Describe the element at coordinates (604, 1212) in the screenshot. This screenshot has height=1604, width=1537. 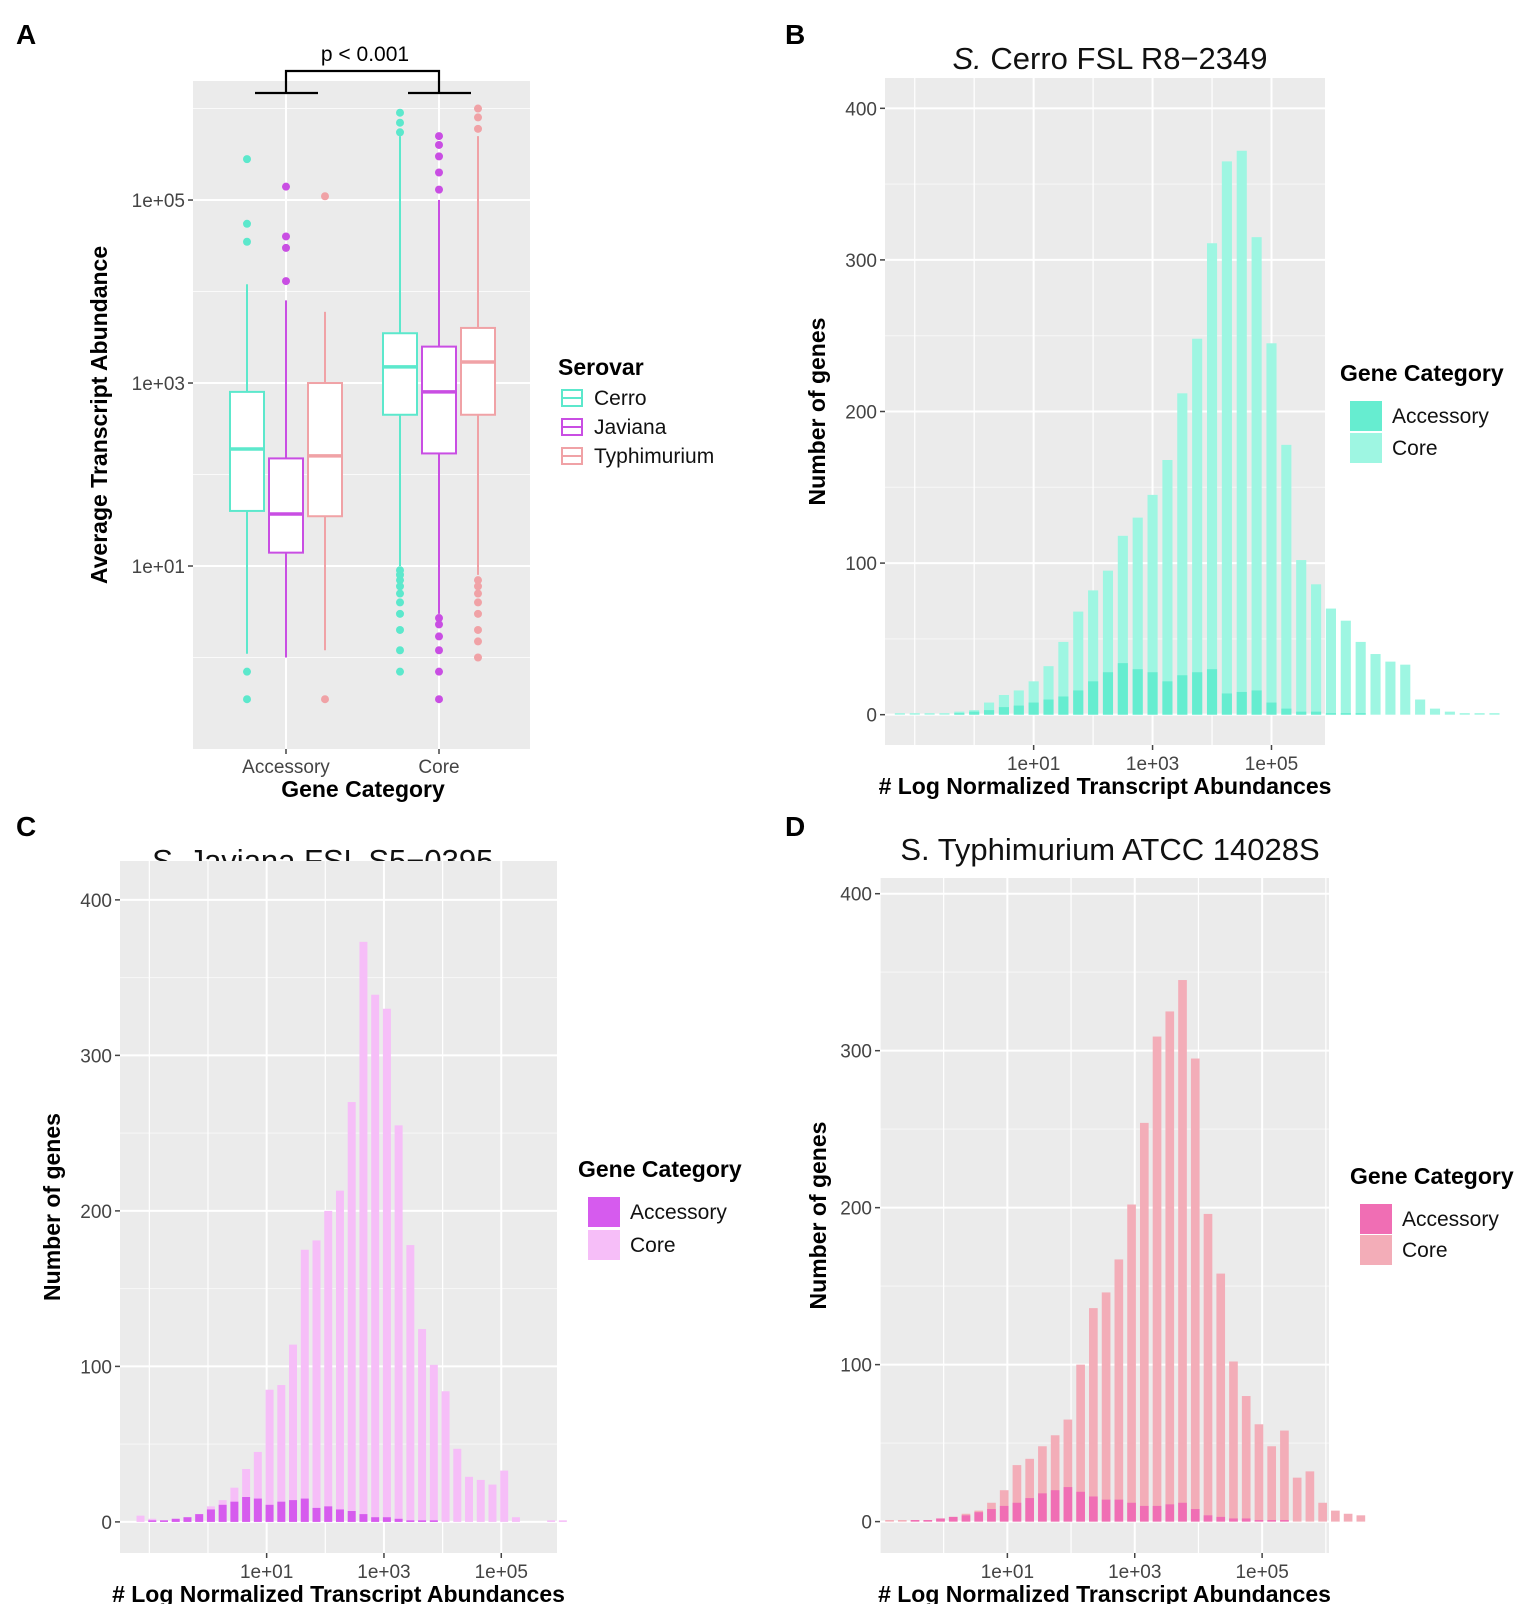
I see `legend-key-accessory` at that location.